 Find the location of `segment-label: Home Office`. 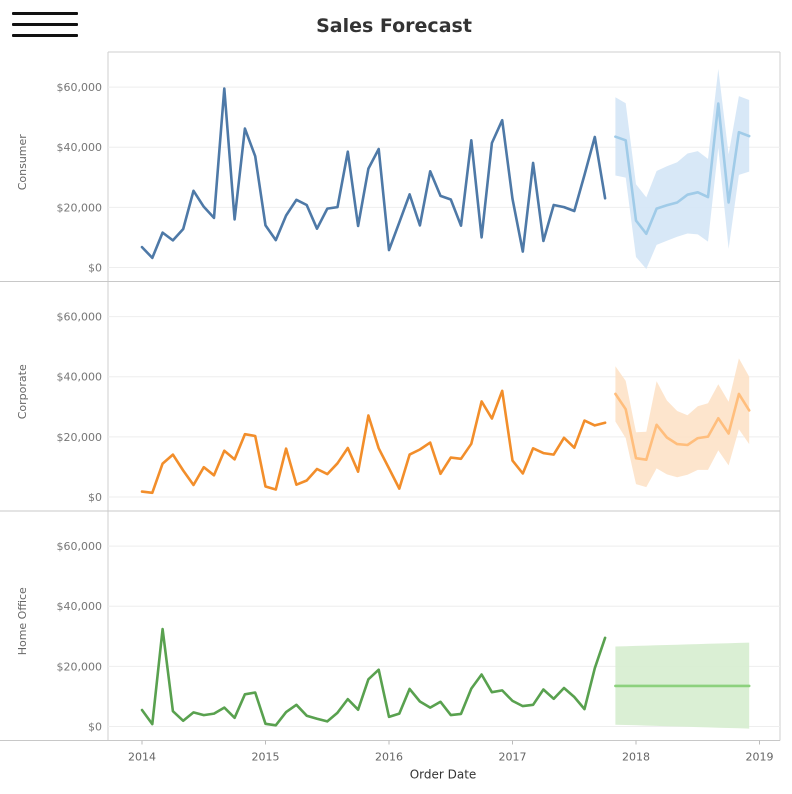

segment-label: Home Office is located at coordinates (22, 621).